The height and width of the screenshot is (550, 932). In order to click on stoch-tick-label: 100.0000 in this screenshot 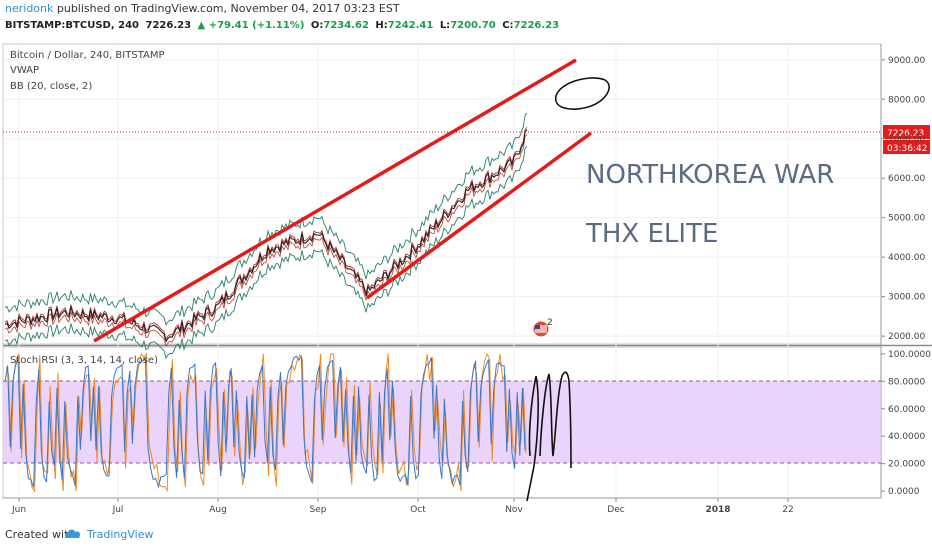, I will do `click(909, 355)`.